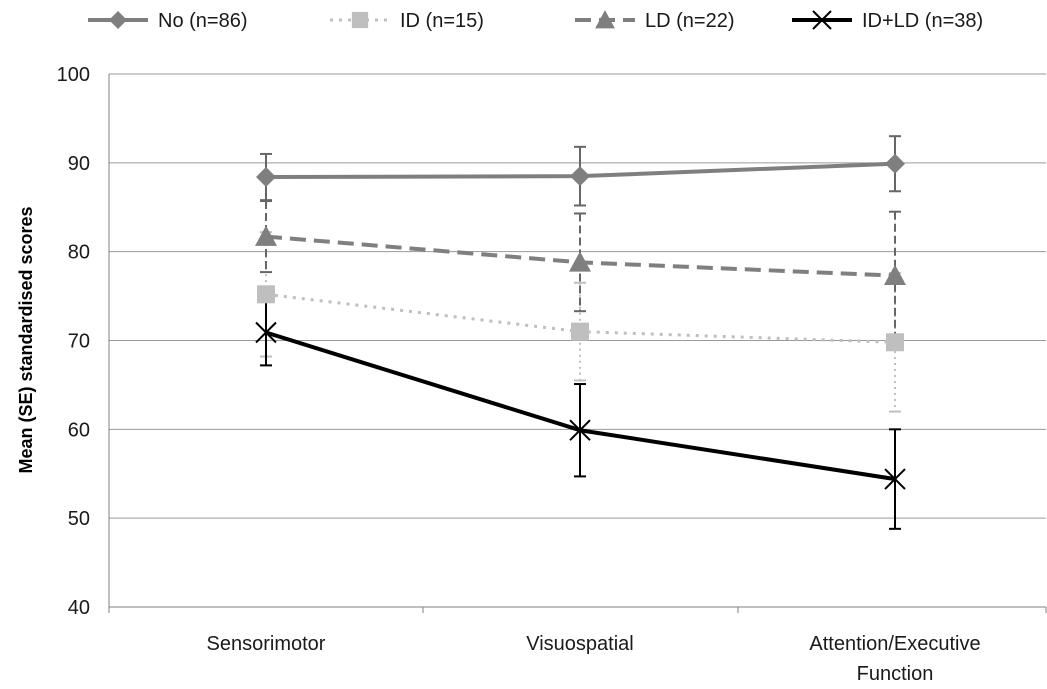  I want to click on legend-item: ID (n=15), so click(407, 21).